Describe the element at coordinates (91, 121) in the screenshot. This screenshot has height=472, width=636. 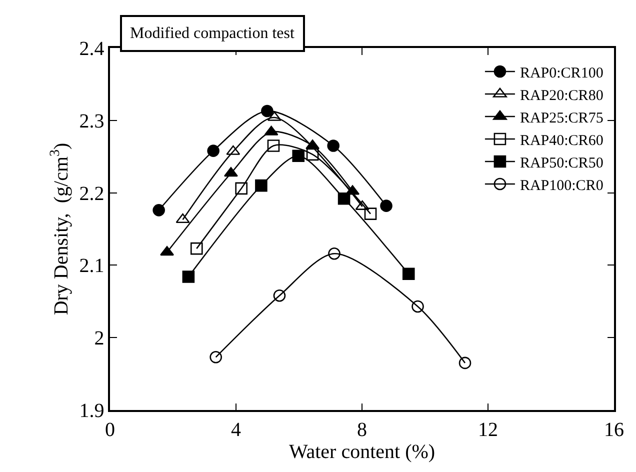
I see `y-tick-label: 2.3` at that location.